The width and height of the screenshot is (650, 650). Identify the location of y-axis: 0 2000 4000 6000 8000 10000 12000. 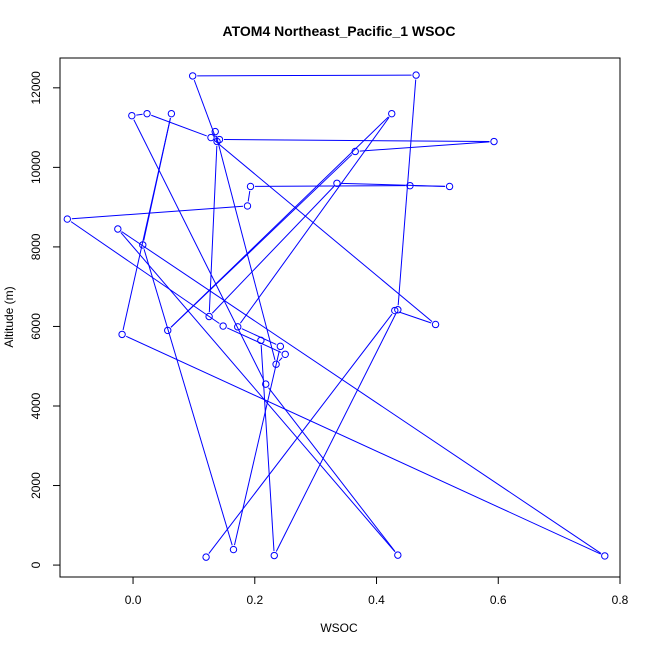
(45, 319).